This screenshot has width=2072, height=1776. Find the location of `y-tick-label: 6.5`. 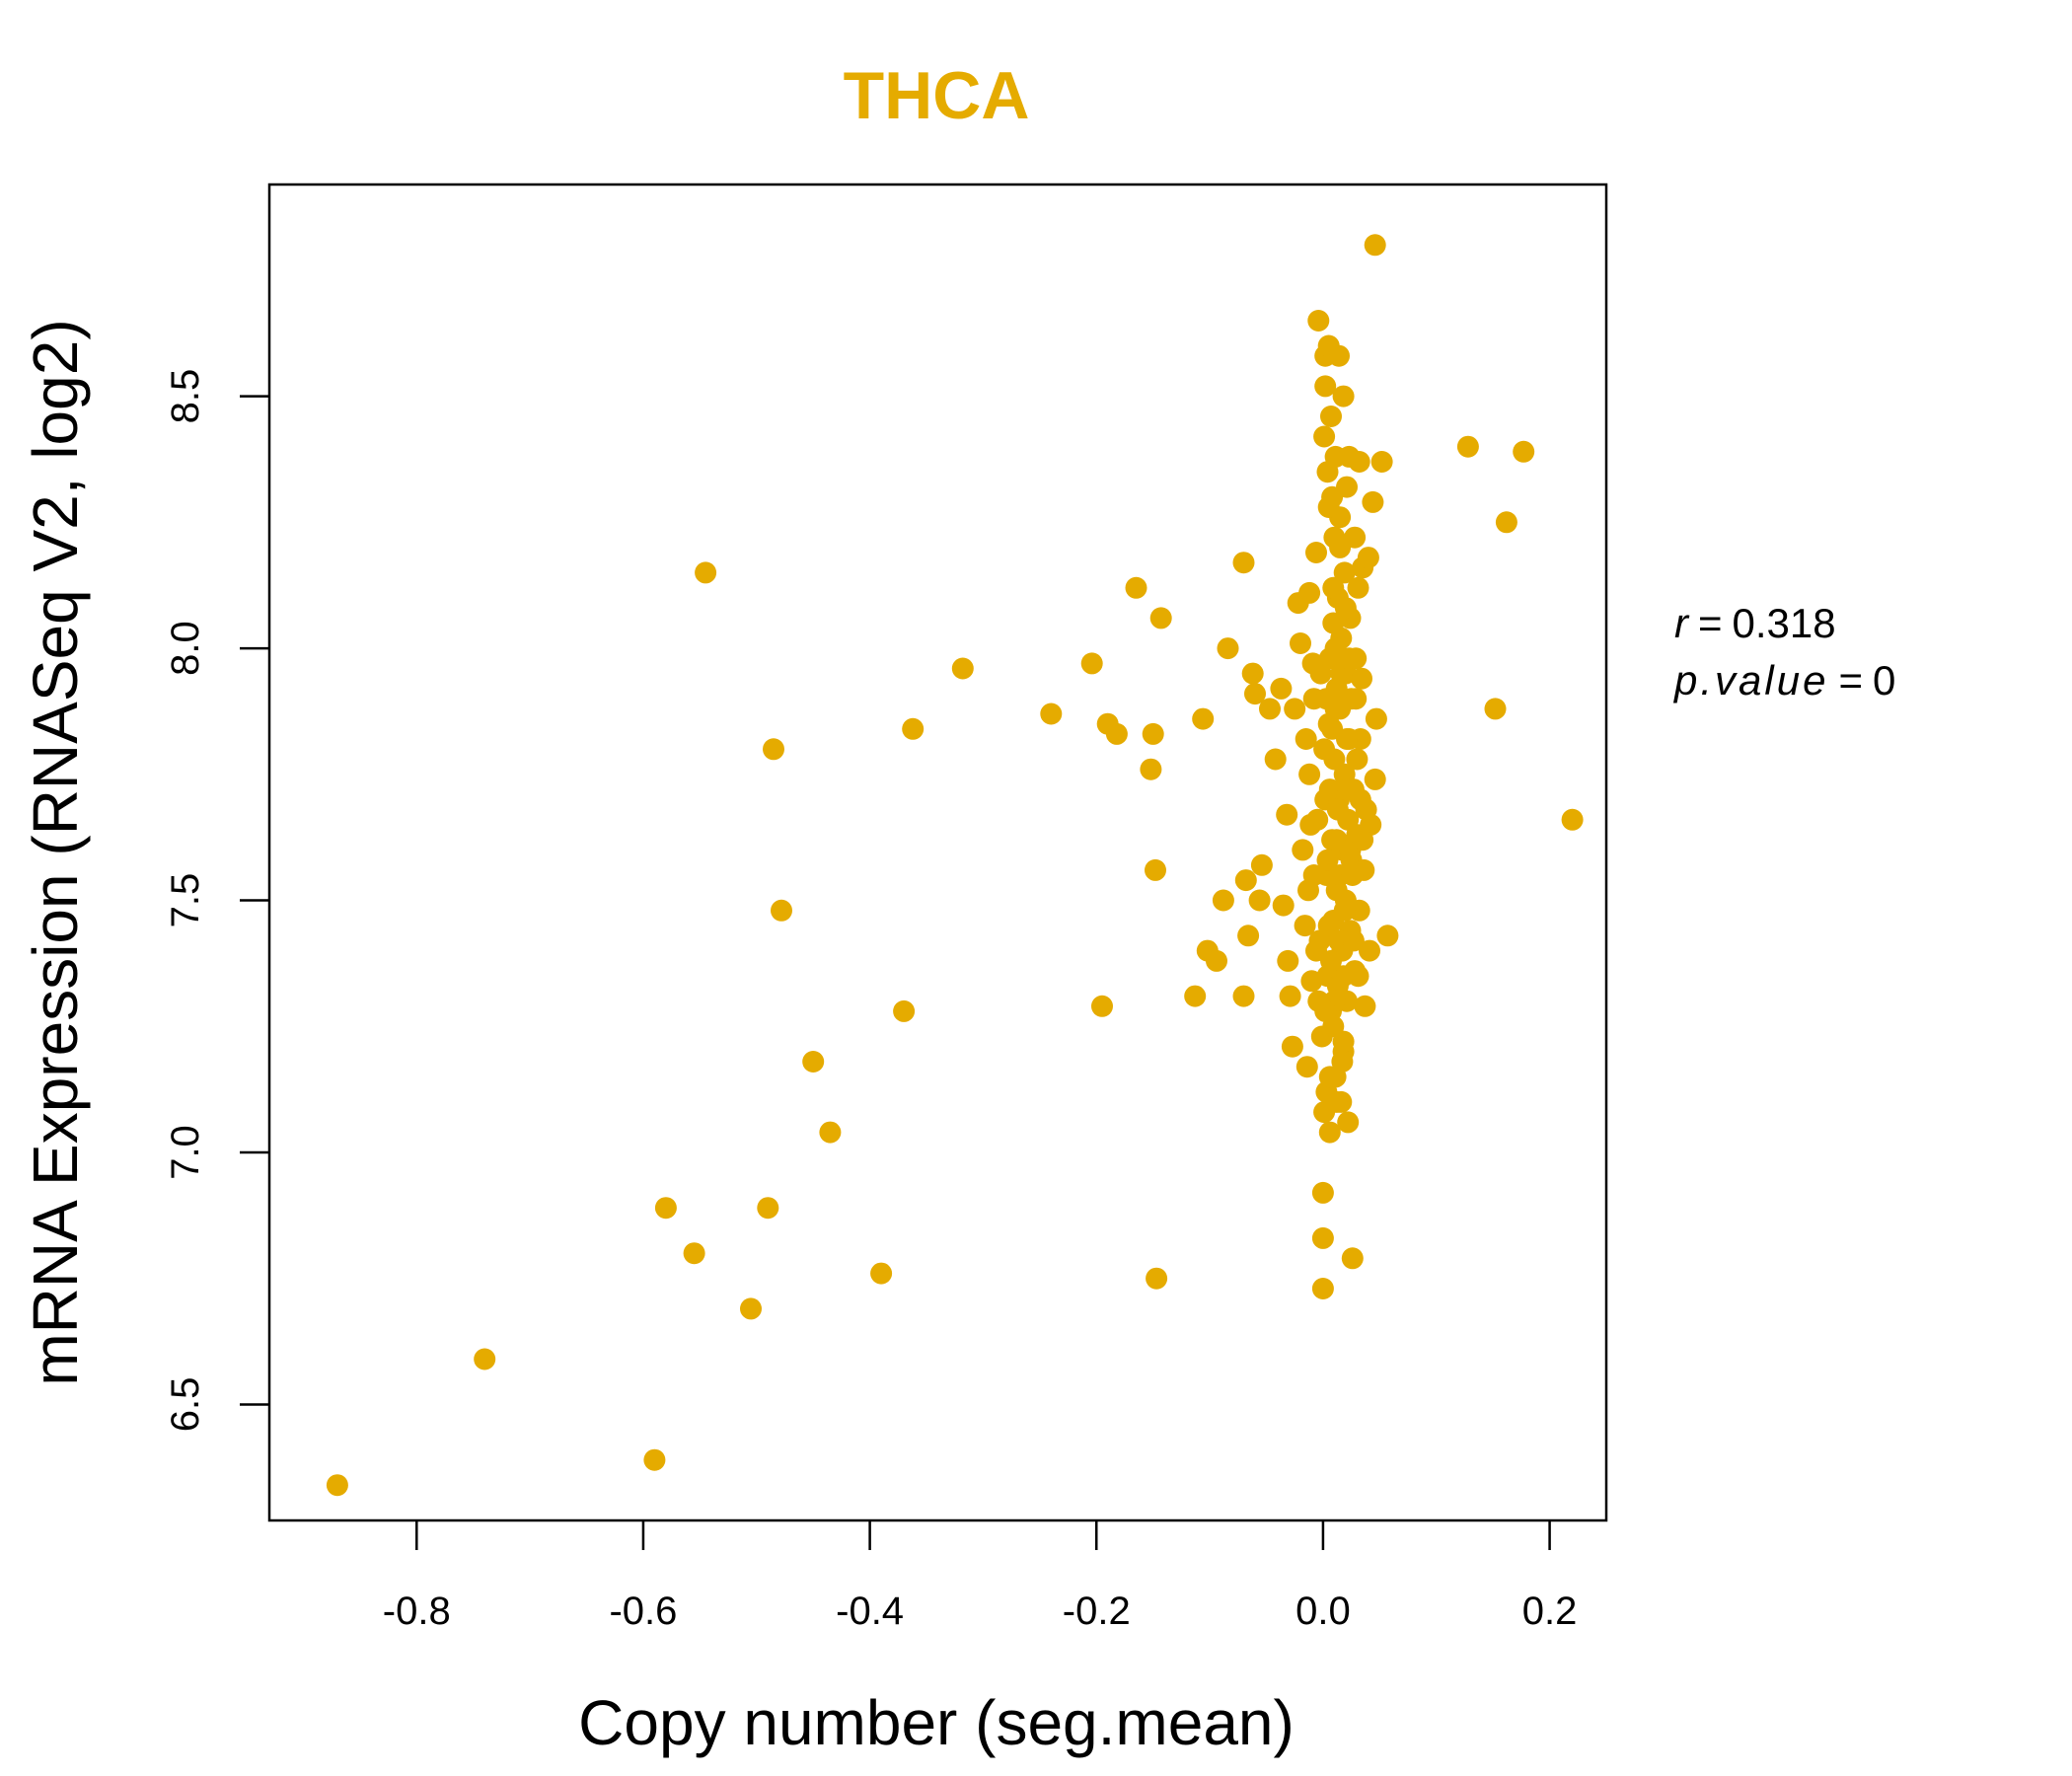

y-tick-label: 6.5 is located at coordinates (186, 1405).